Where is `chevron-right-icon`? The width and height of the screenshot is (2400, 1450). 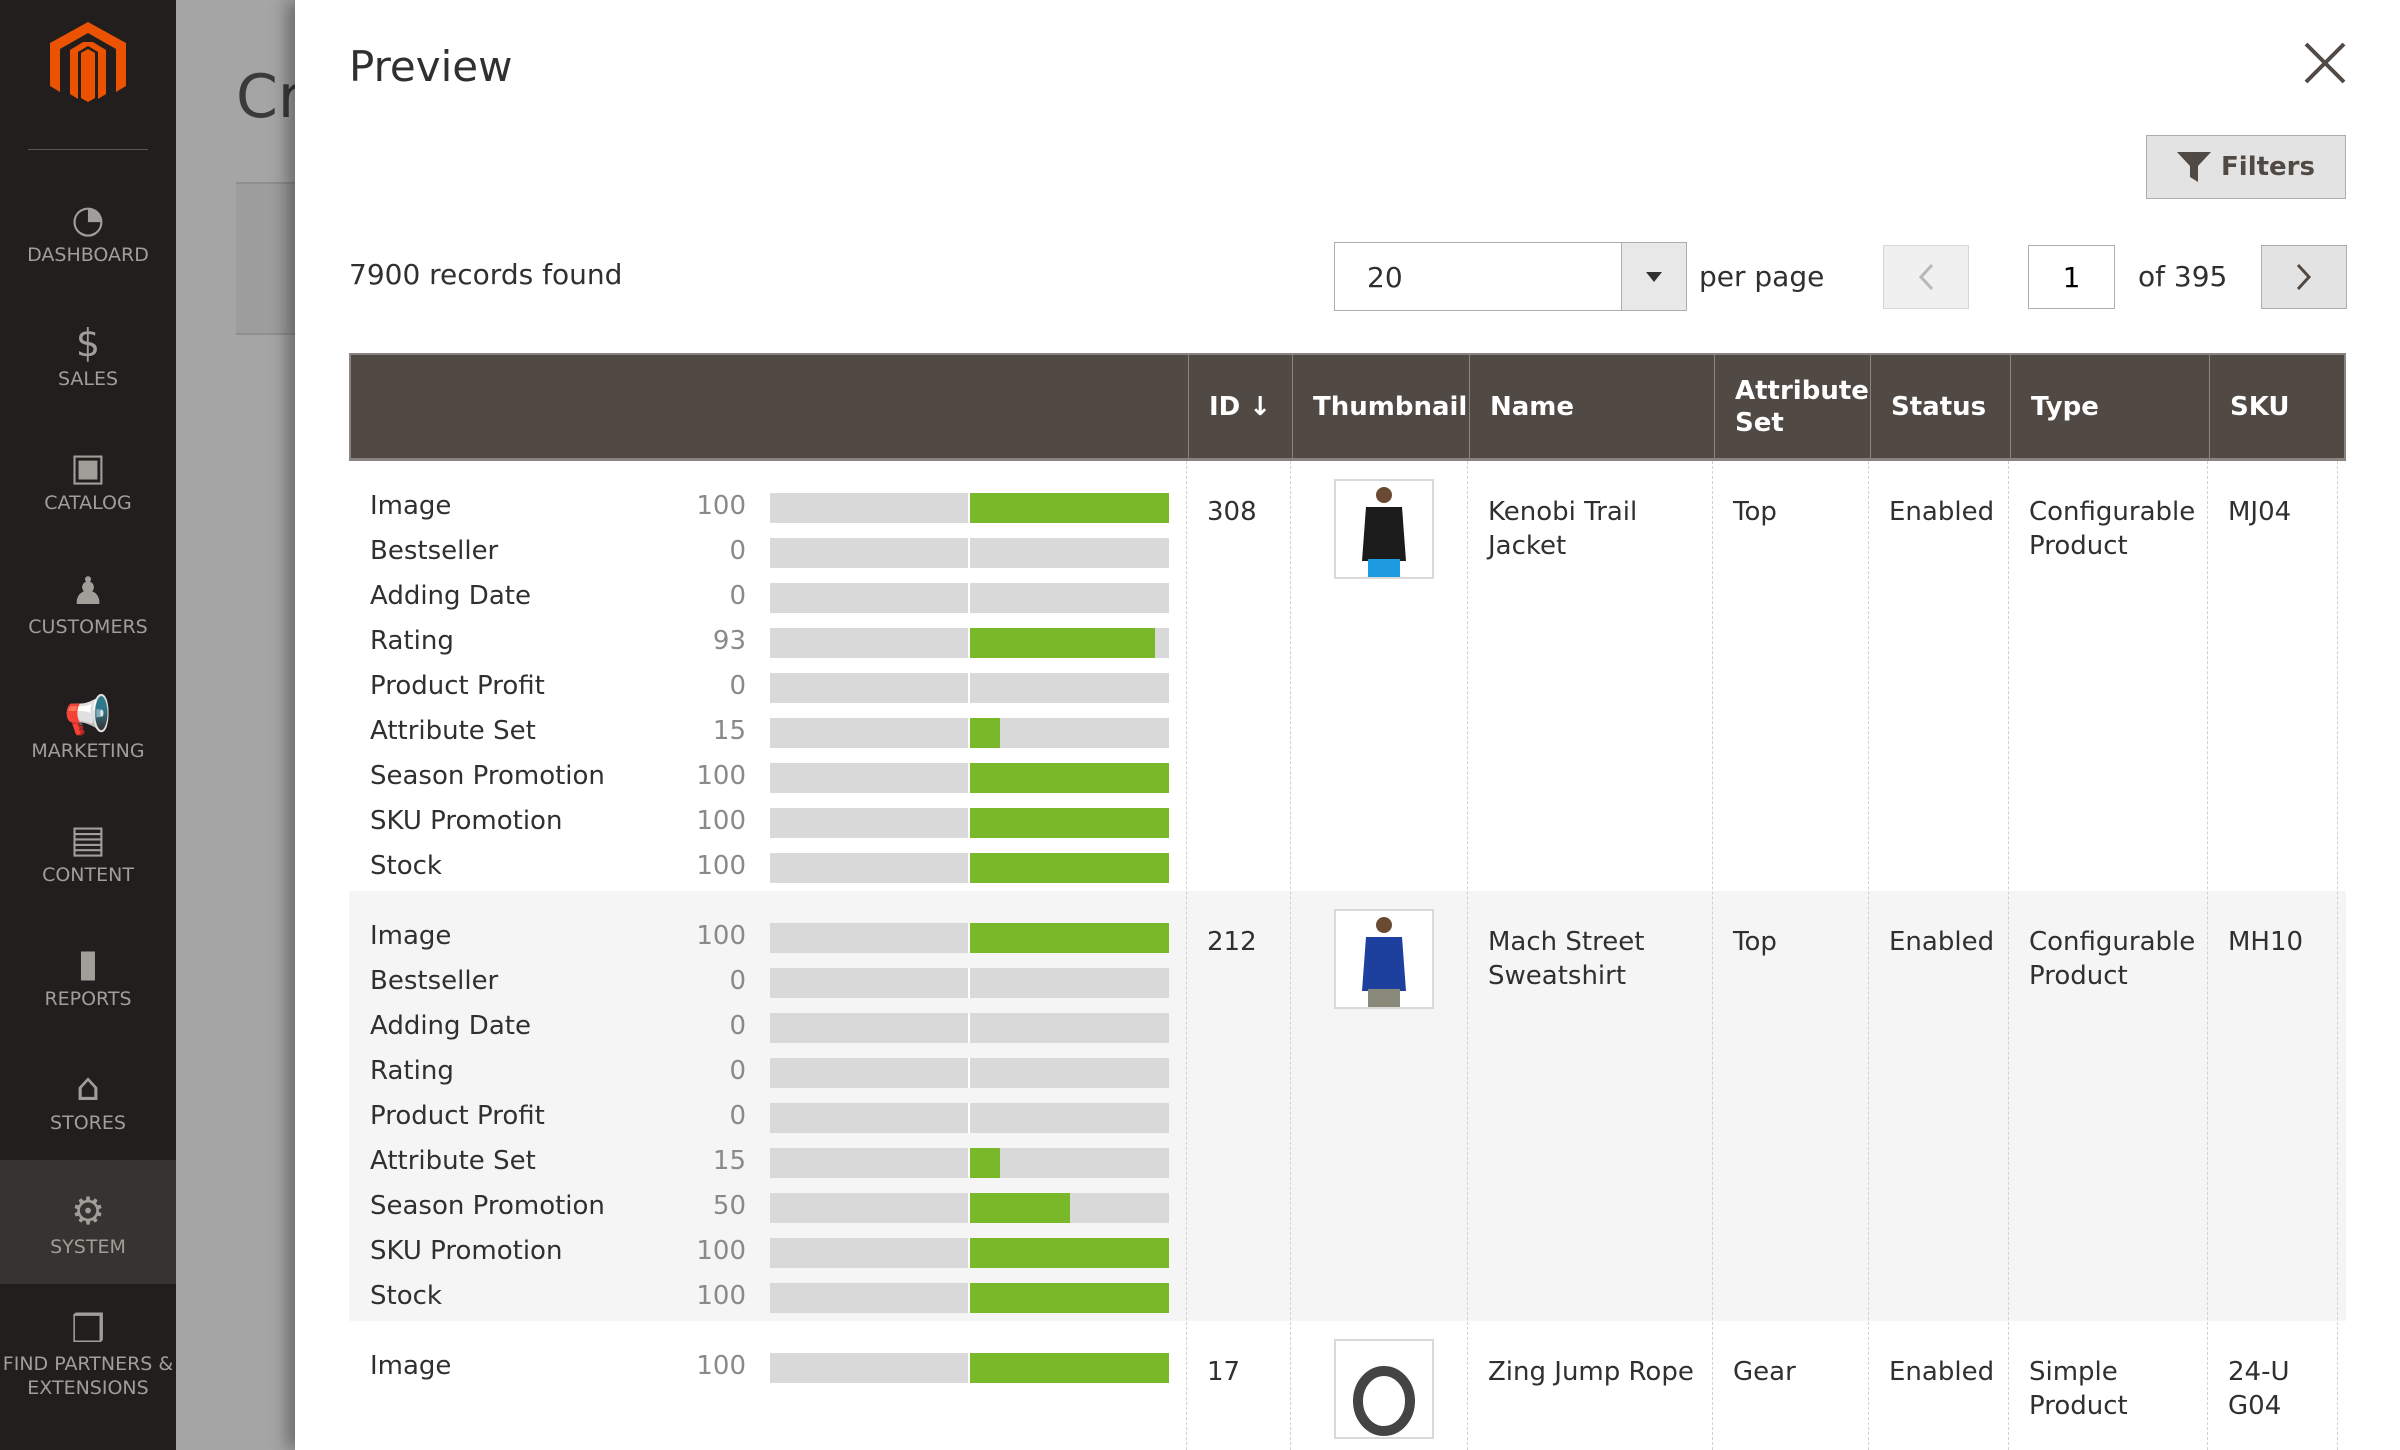
chevron-right-icon is located at coordinates (2304, 277).